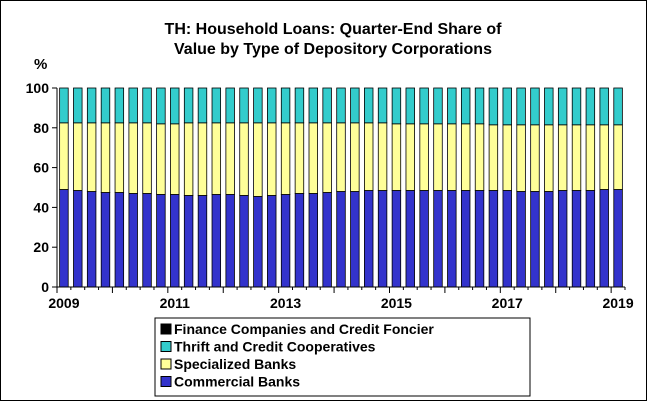 The image size is (647, 402). What do you see at coordinates (41, 247) in the screenshot?
I see `y-tick-label: 20` at bounding box center [41, 247].